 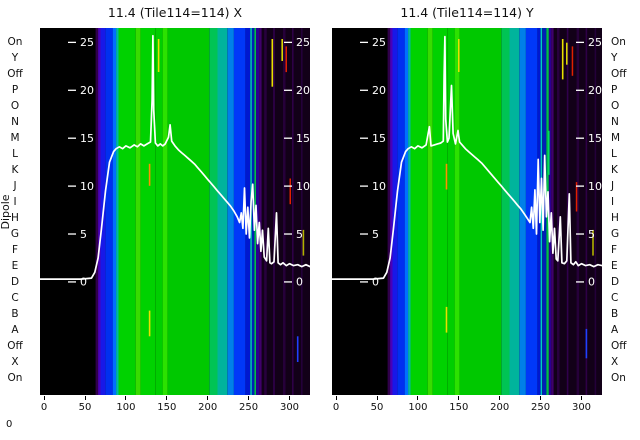 I want to click on y-tick-label: 0, so click(x=83, y=282).